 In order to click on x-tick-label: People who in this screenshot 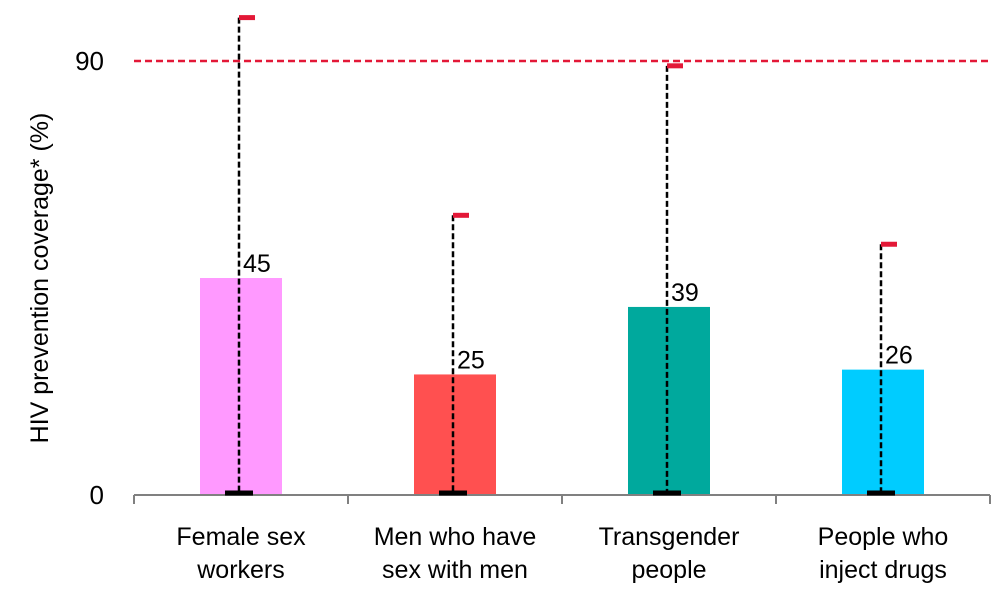, I will do `click(883, 537)`.